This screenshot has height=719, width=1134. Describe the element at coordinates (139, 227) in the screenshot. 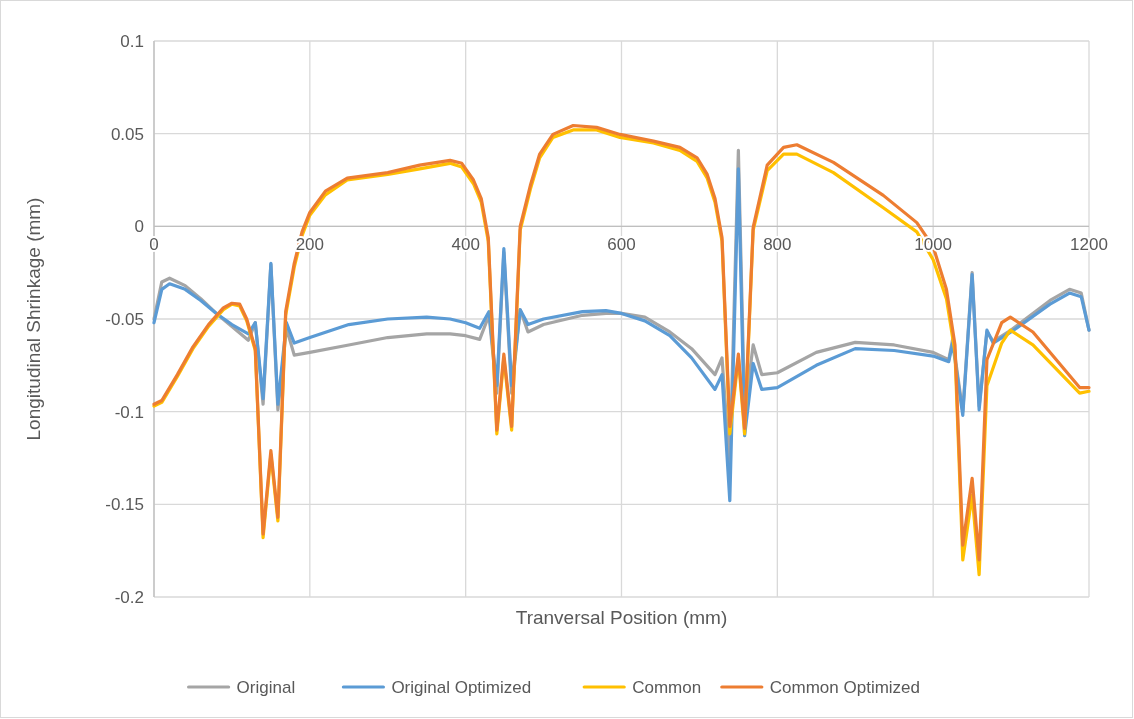

I see `y-tick-label: 0` at that location.